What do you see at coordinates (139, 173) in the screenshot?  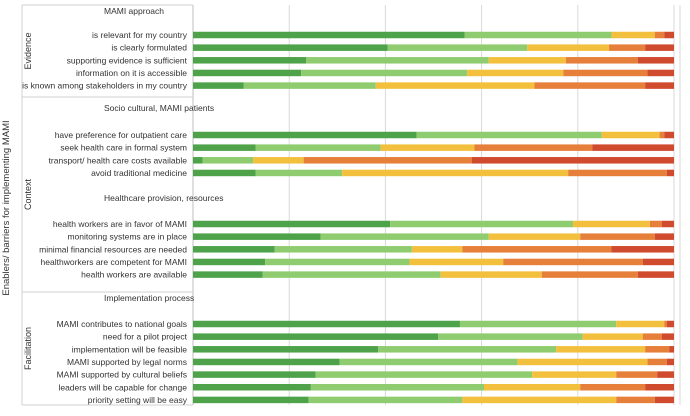 I see `category-label: avoid traditional medicine` at bounding box center [139, 173].